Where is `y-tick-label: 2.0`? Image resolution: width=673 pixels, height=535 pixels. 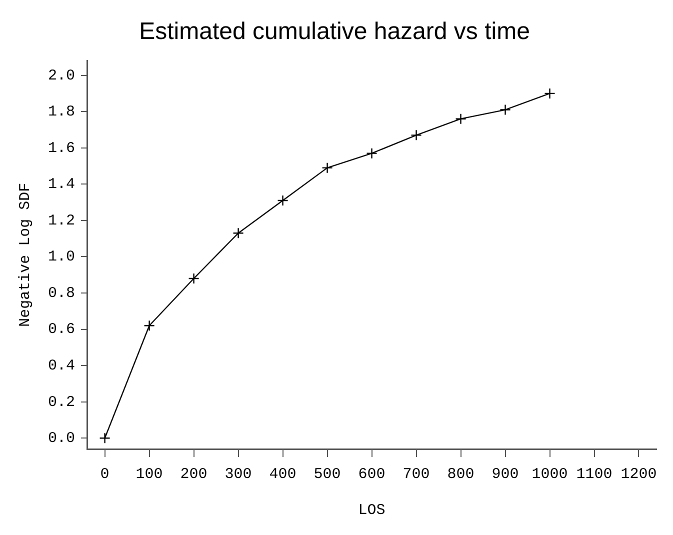
y-tick-label: 2.0 is located at coordinates (62, 75).